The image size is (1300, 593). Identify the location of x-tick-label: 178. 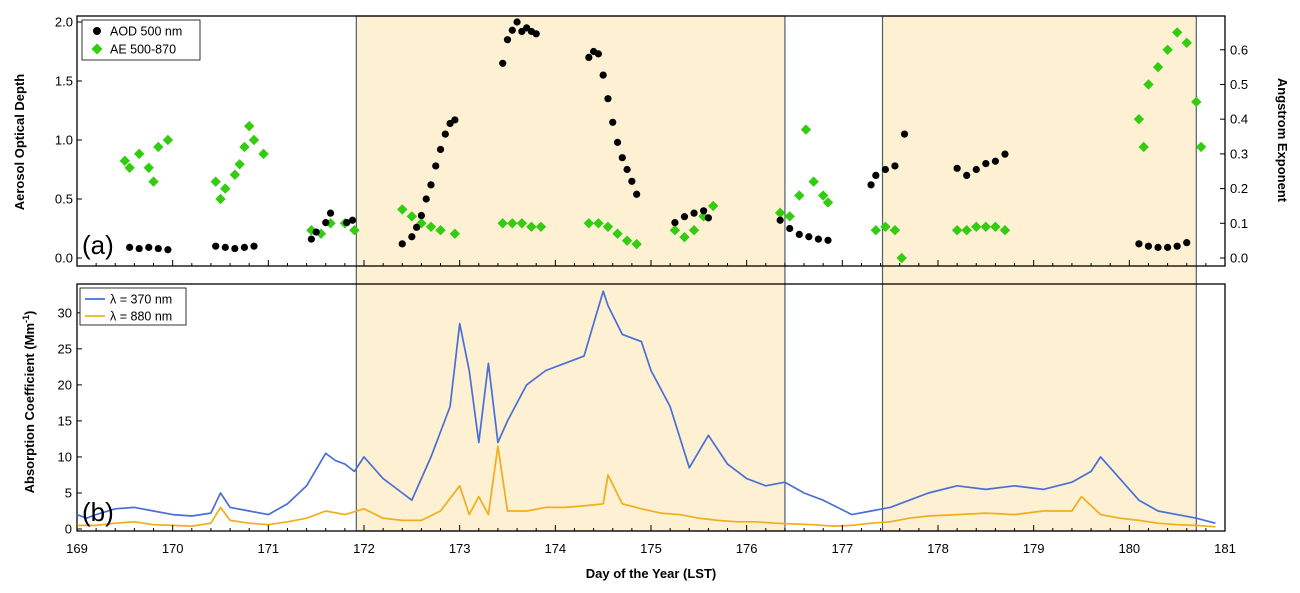
(938, 548).